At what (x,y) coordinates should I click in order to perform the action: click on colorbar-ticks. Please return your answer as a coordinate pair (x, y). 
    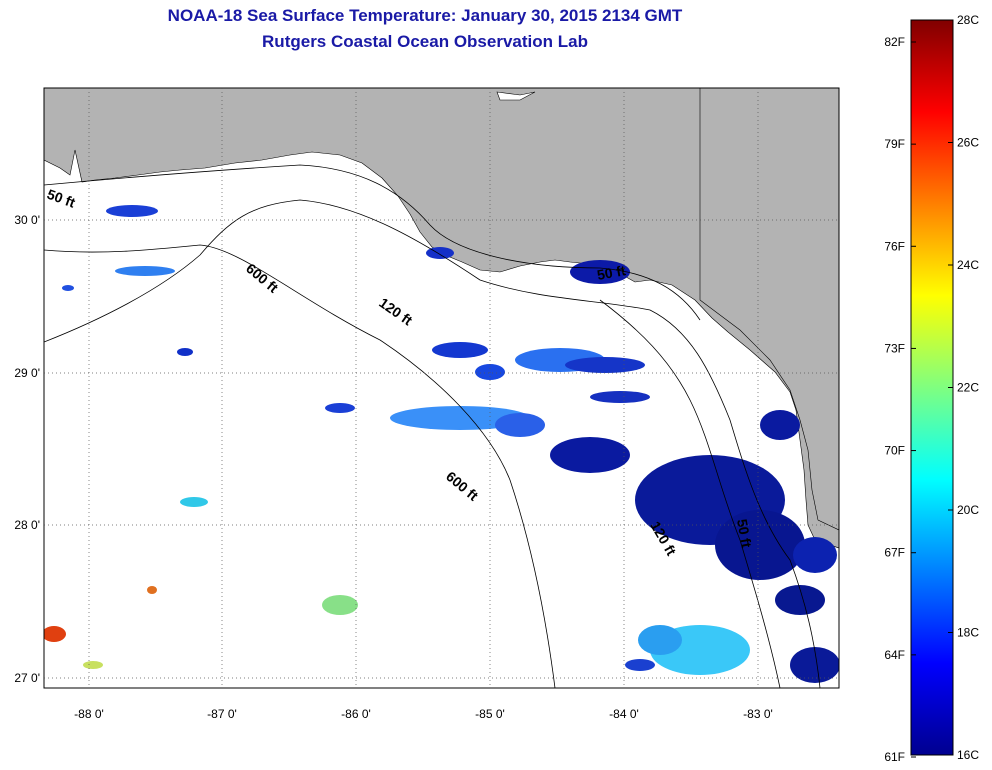
    Looking at the image, I should click on (932, 388).